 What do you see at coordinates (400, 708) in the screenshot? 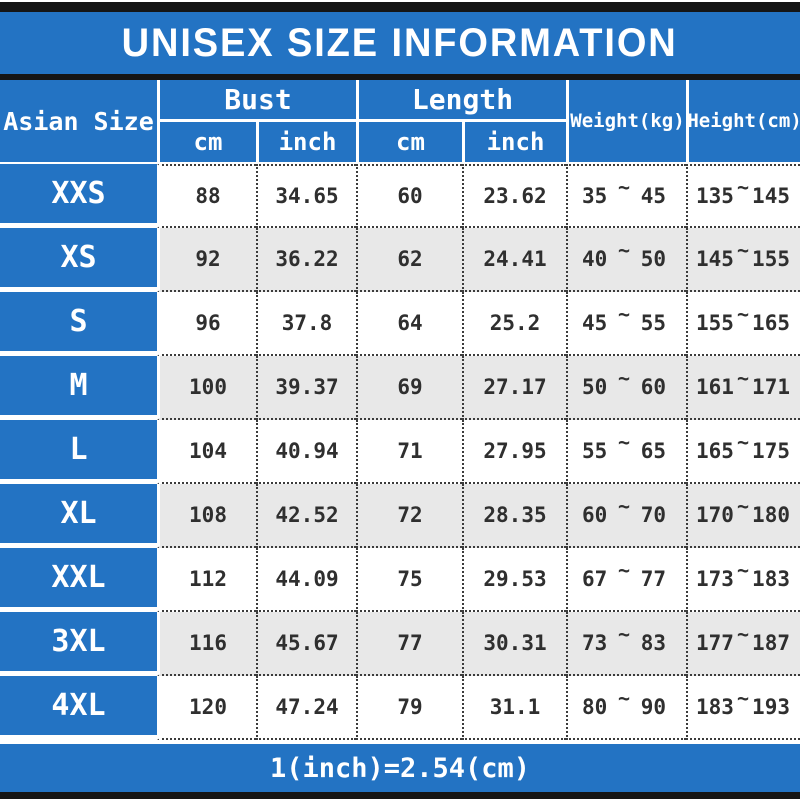
I see `table-row: 4XL 120 47.24 79 31.1 80 ~ 90 183 ~ 193` at bounding box center [400, 708].